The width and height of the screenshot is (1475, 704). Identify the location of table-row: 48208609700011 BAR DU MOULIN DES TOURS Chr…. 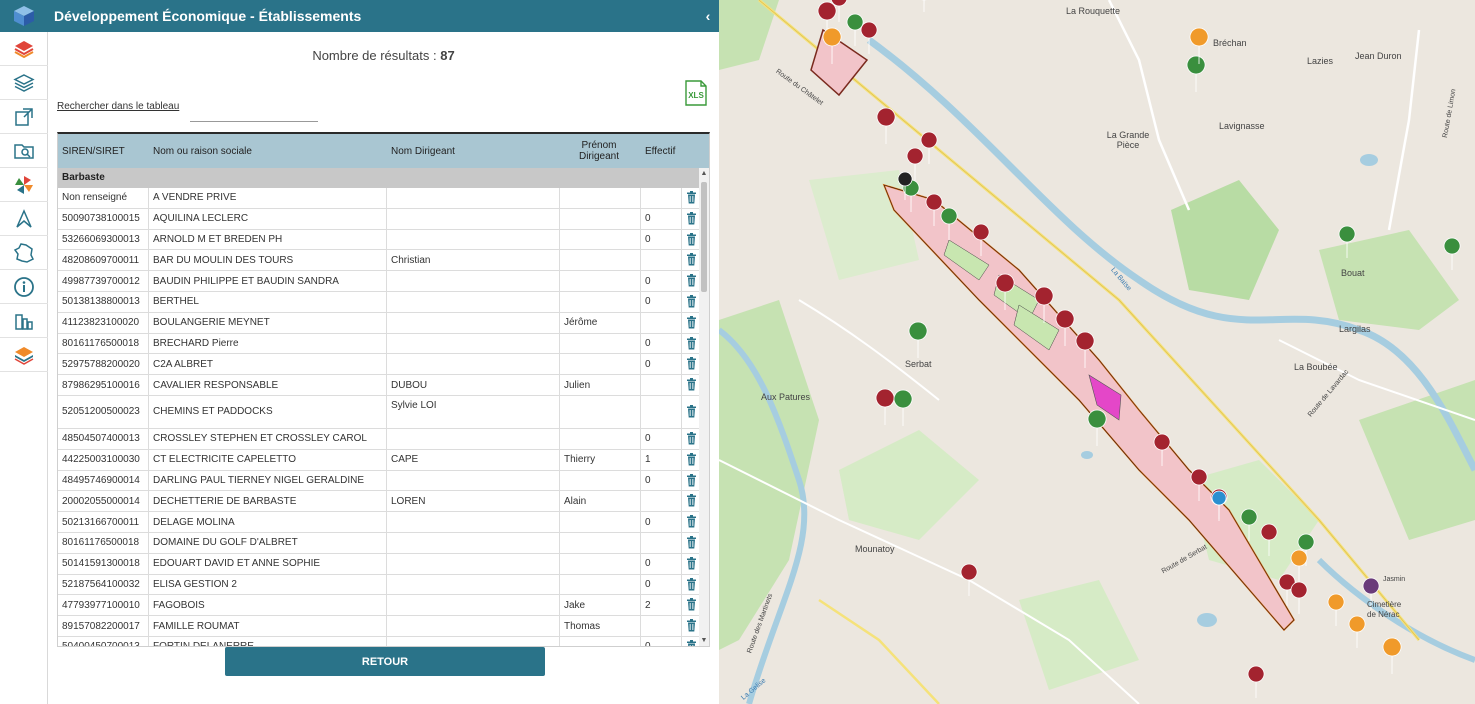
(383, 261).